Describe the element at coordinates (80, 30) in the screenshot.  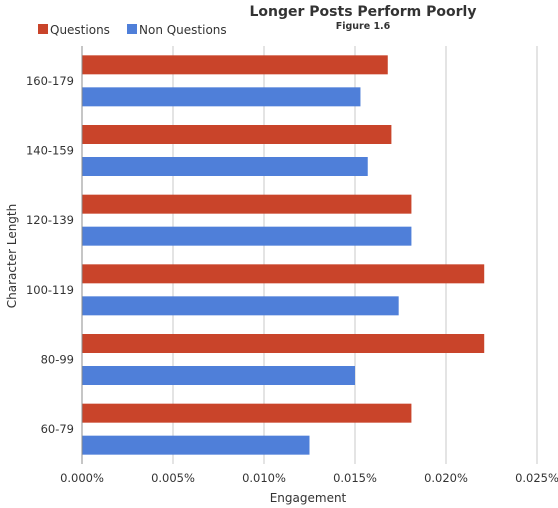
I see `legend-label-questions: Questions` at that location.